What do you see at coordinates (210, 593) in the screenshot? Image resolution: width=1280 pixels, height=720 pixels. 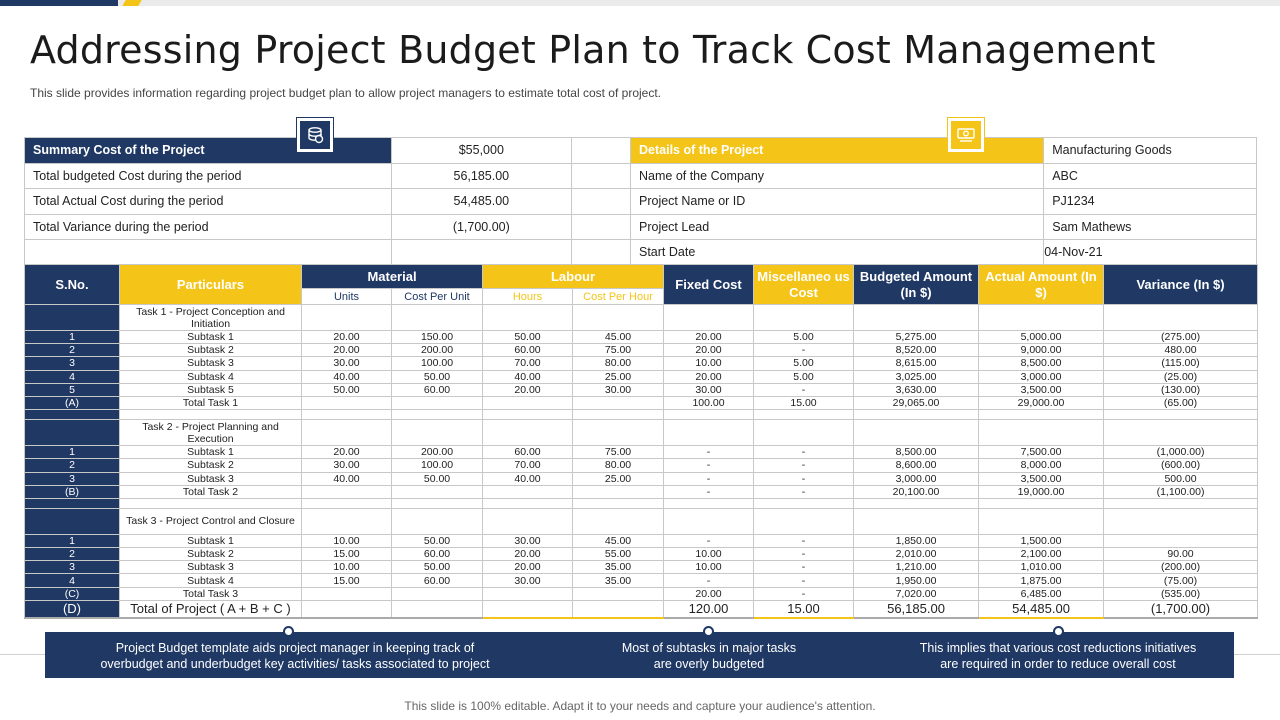 I see `cell-particulars: Total Task 3` at bounding box center [210, 593].